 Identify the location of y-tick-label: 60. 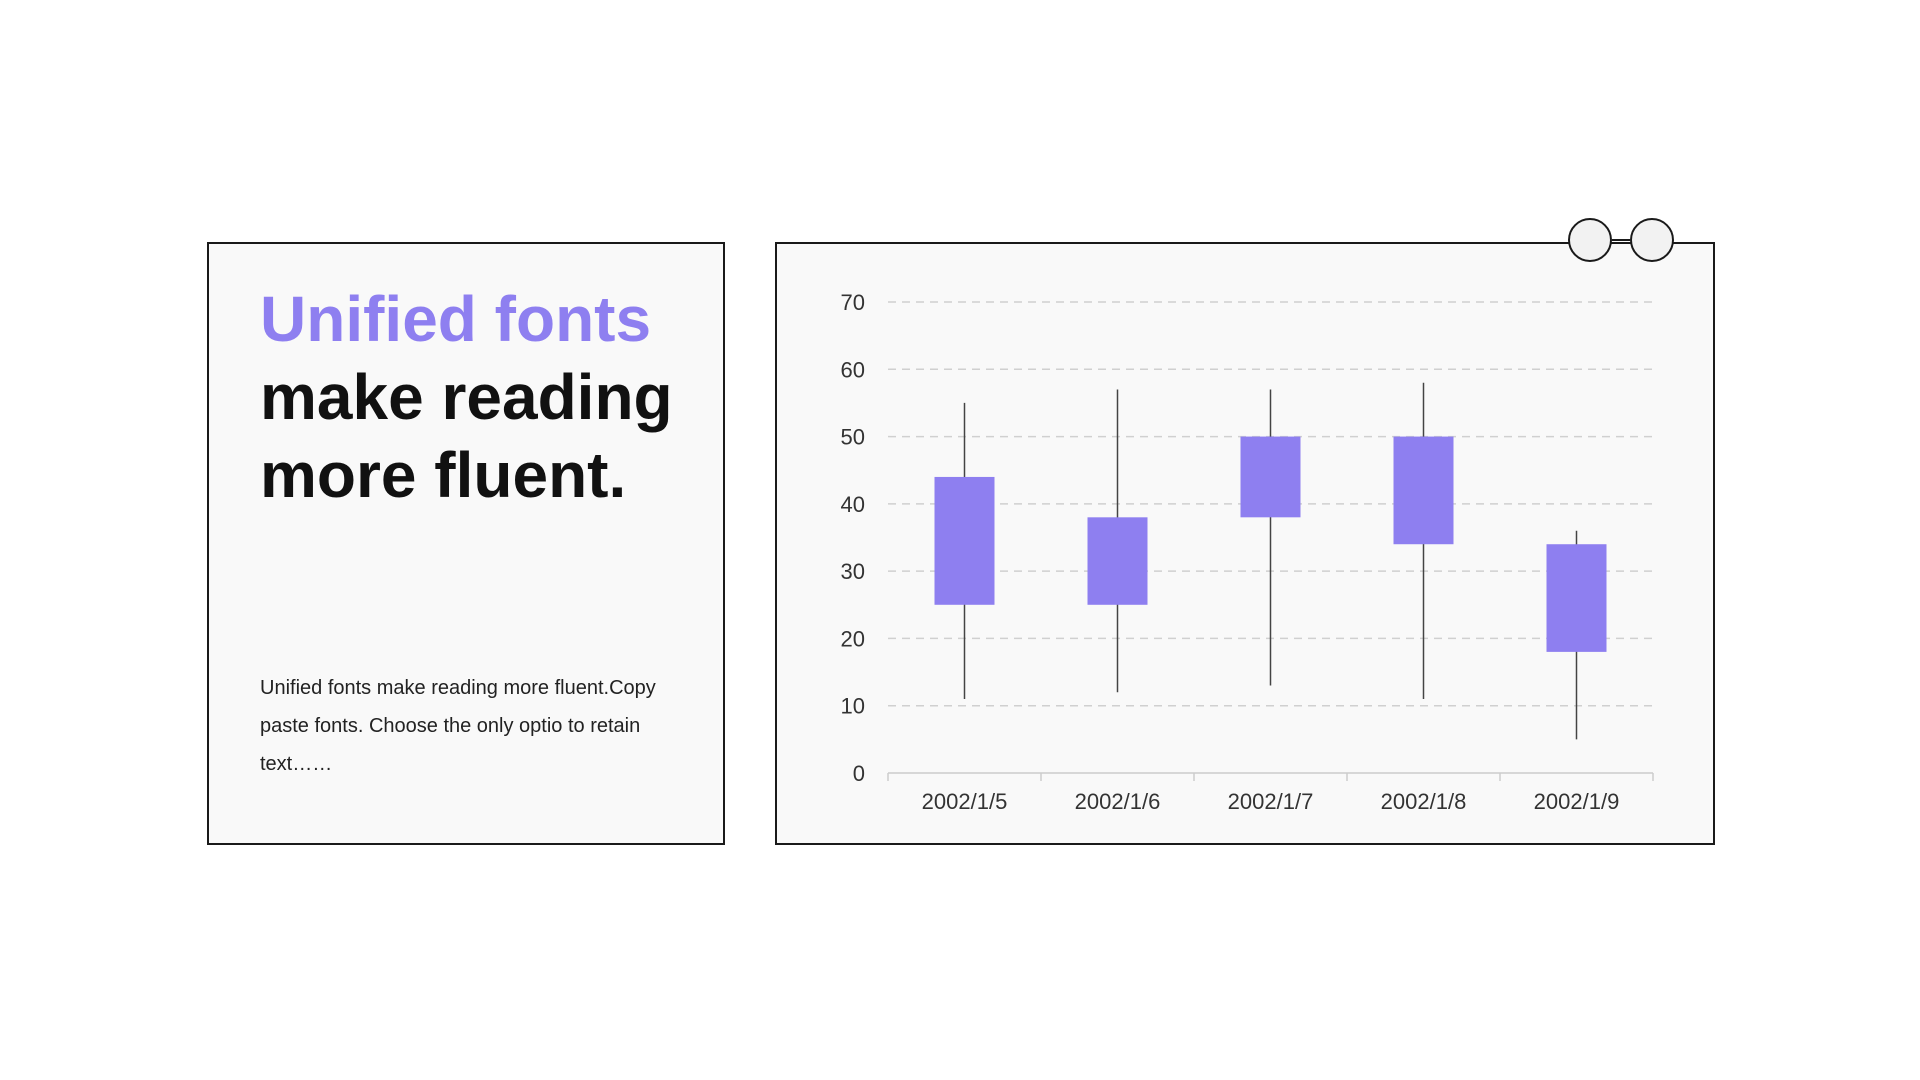
(853, 369).